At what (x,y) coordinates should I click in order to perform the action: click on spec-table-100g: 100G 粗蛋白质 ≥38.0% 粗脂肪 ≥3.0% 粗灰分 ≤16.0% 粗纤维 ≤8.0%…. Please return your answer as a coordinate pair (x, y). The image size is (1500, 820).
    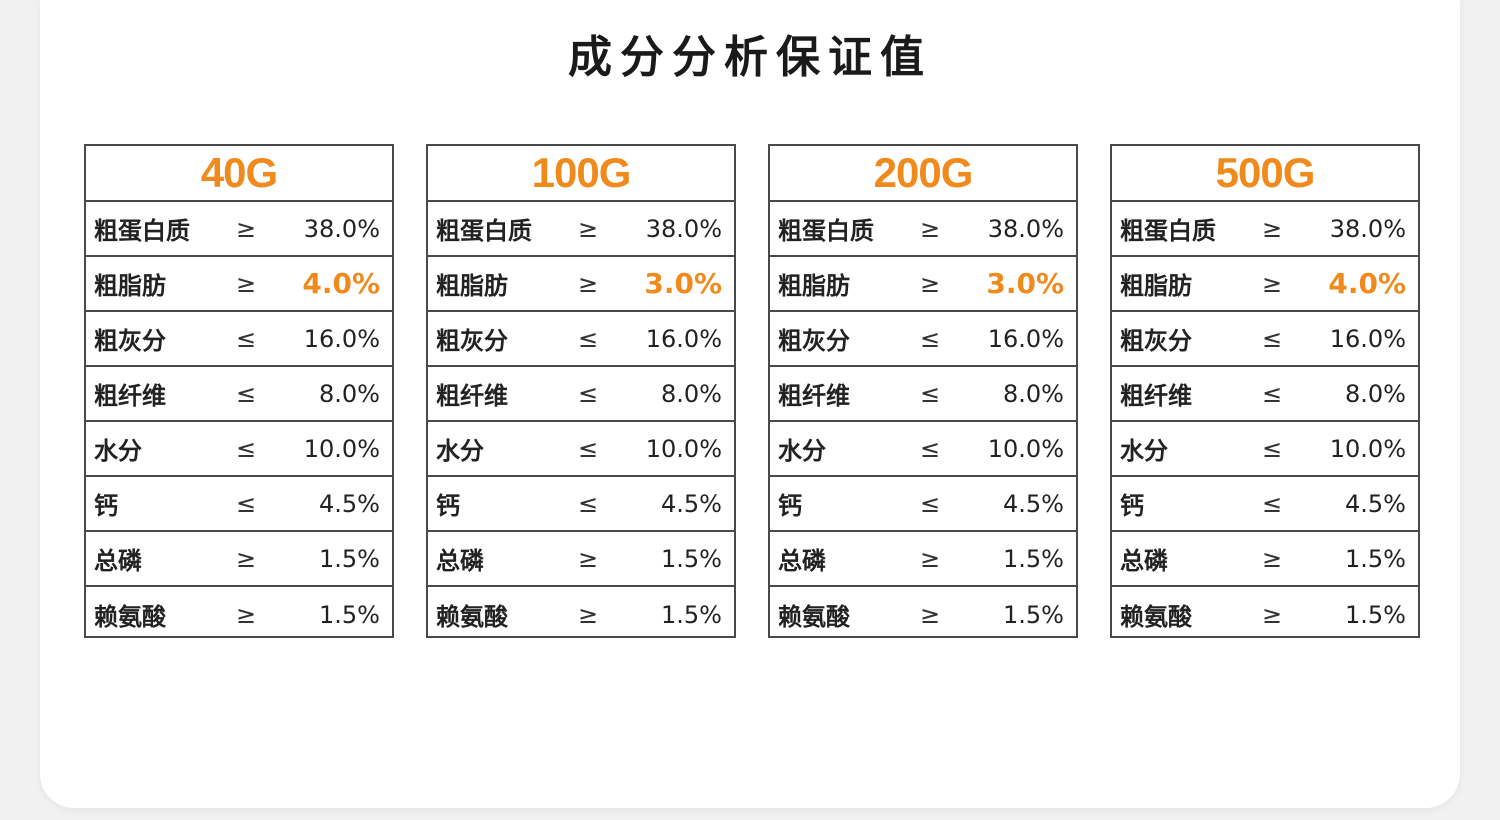
    Looking at the image, I should click on (581, 391).